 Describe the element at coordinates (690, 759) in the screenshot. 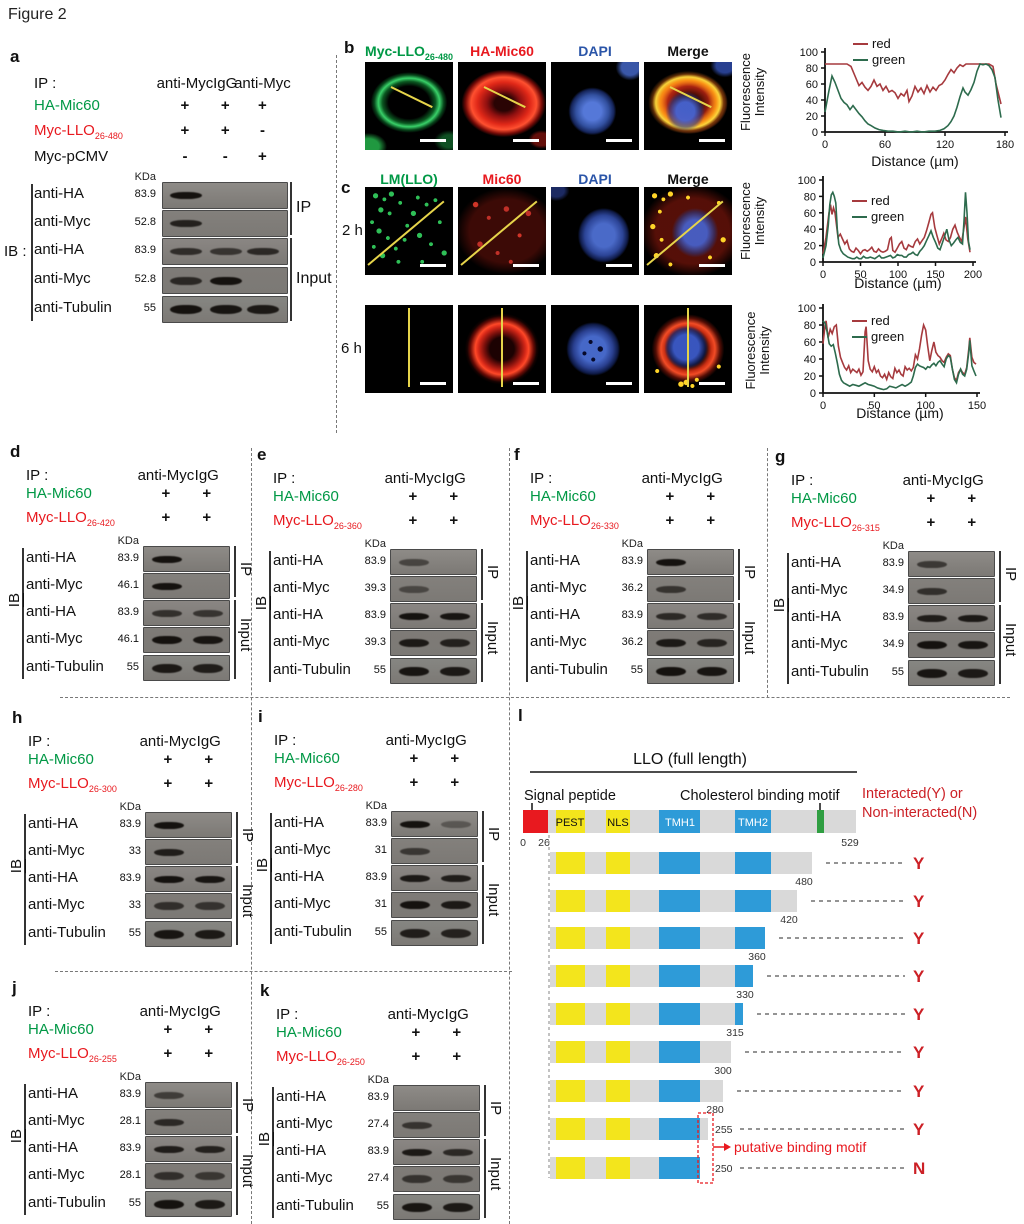

I see `llo-title: LLO (full length)` at that location.